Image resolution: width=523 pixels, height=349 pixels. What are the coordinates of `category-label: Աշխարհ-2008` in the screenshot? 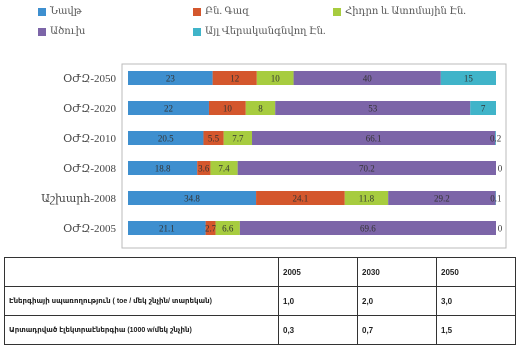 It's located at (78, 199).